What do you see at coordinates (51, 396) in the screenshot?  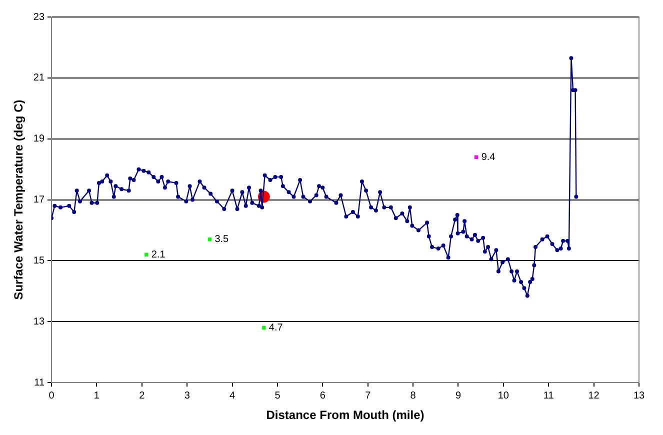 I see `x-tick-label: 0` at bounding box center [51, 396].